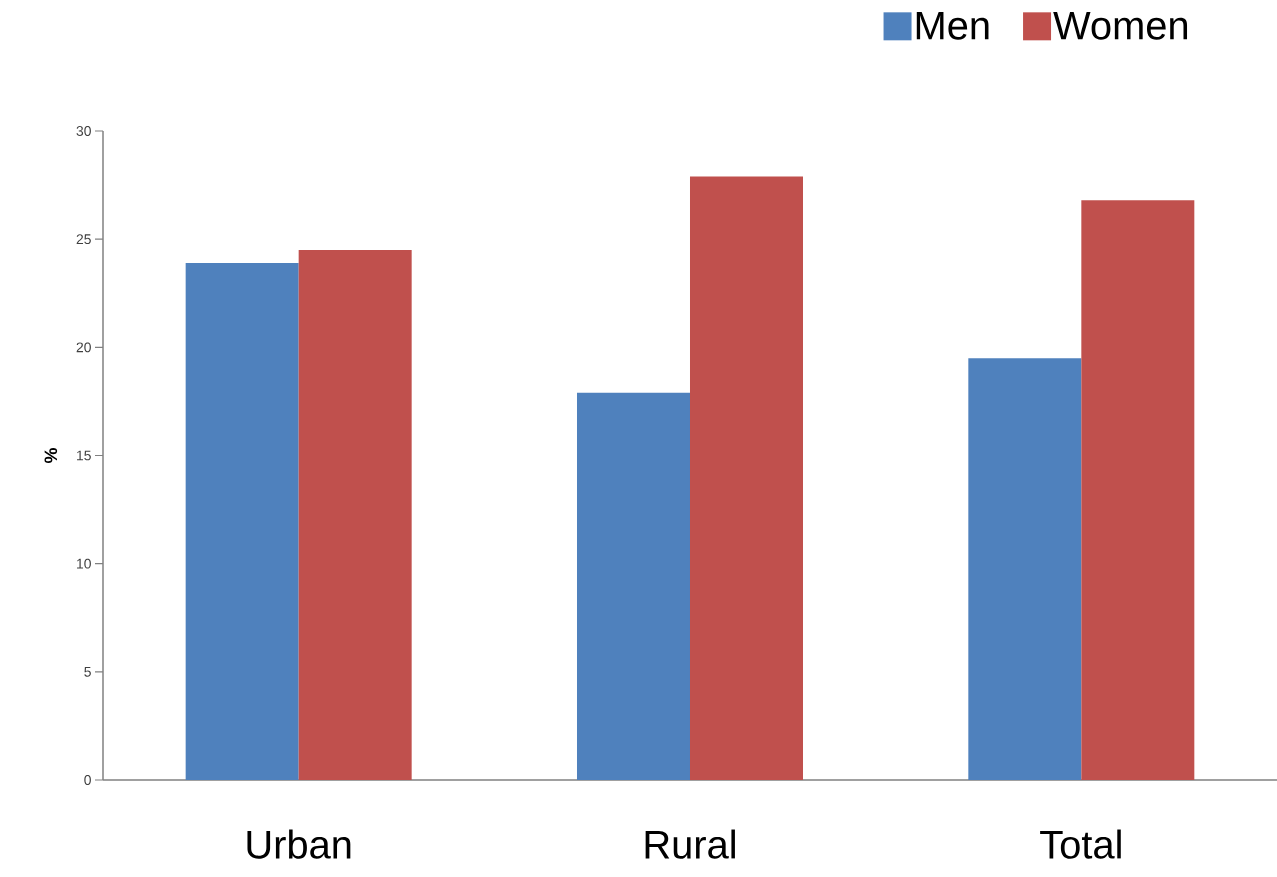 This screenshot has width=1277, height=877. I want to click on y-tick-label: 10, so click(84, 563).